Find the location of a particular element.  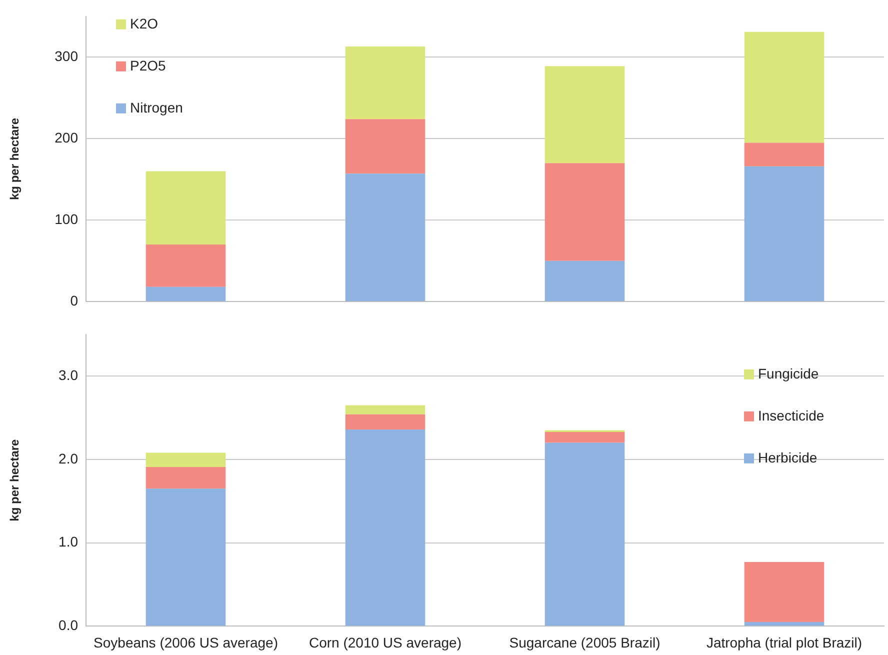

legend-label: Nitrogen is located at coordinates (156, 107).